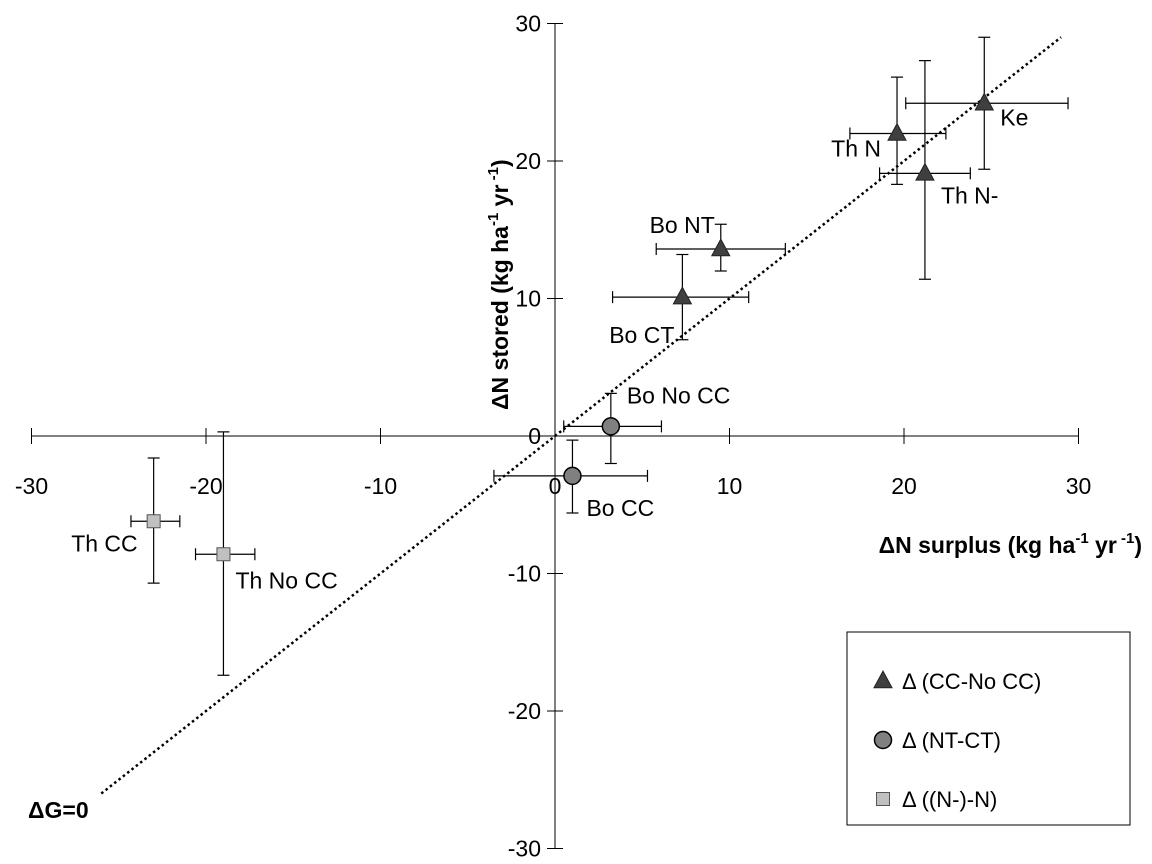 Image resolution: width=1152 pixels, height=864 pixels. What do you see at coordinates (31, 486) in the screenshot?
I see `x-tick-label: -30` at bounding box center [31, 486].